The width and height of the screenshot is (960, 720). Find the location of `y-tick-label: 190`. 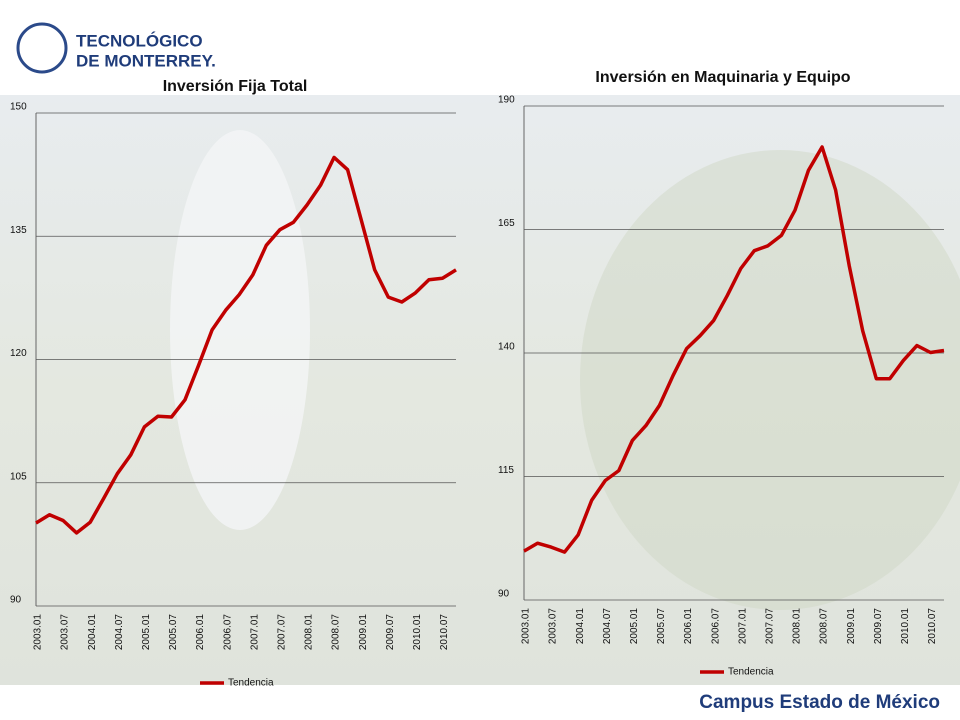

y-tick-label: 190 is located at coordinates (506, 100).